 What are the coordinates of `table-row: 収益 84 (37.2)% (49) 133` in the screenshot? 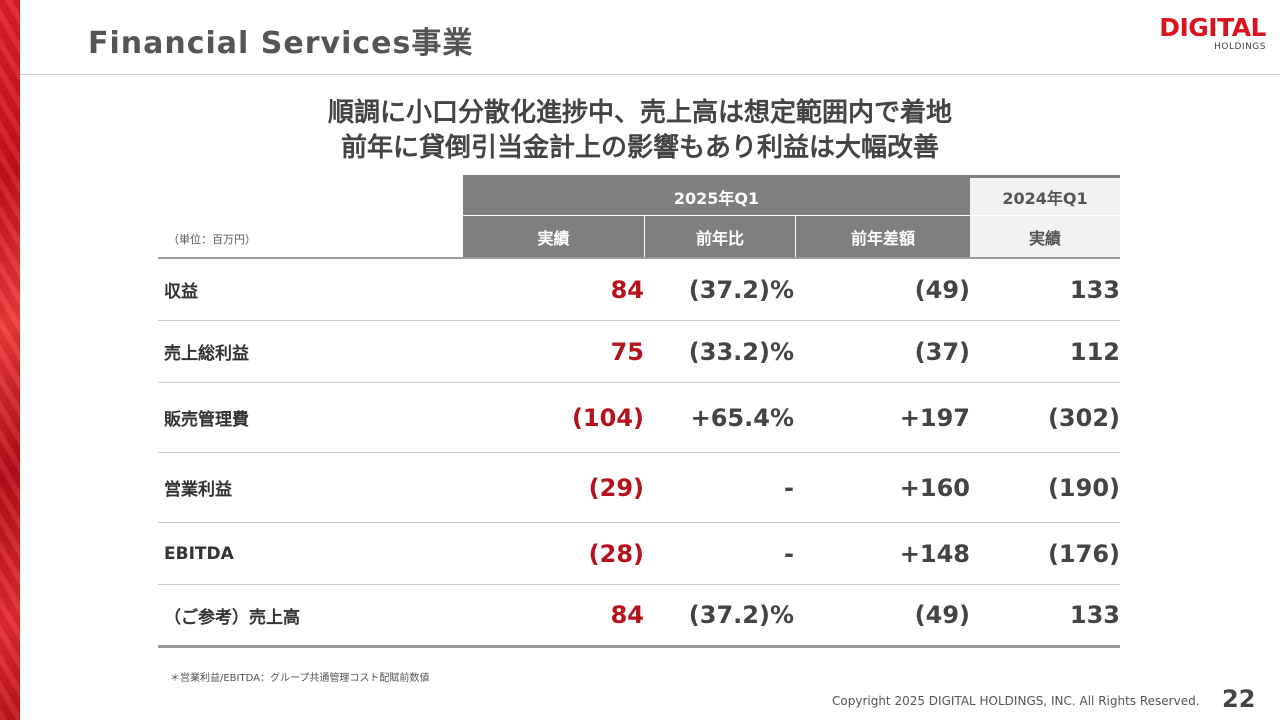 It's located at (639, 289).